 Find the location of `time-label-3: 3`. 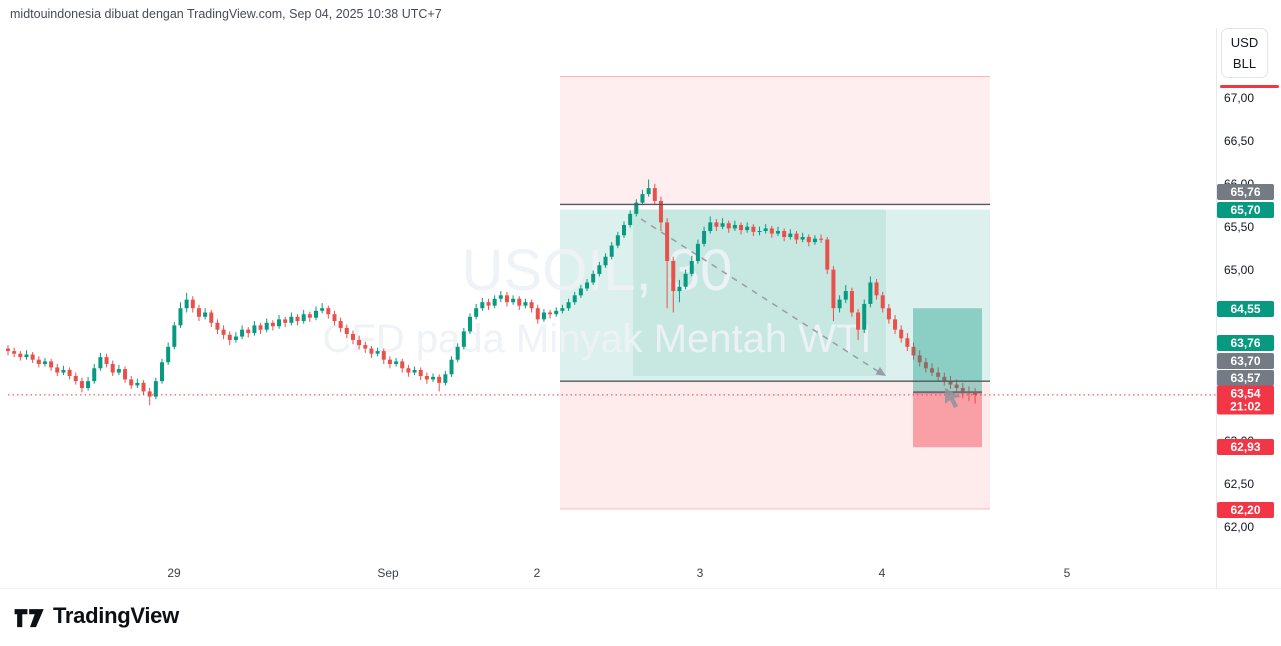

time-label-3: 3 is located at coordinates (700, 573).